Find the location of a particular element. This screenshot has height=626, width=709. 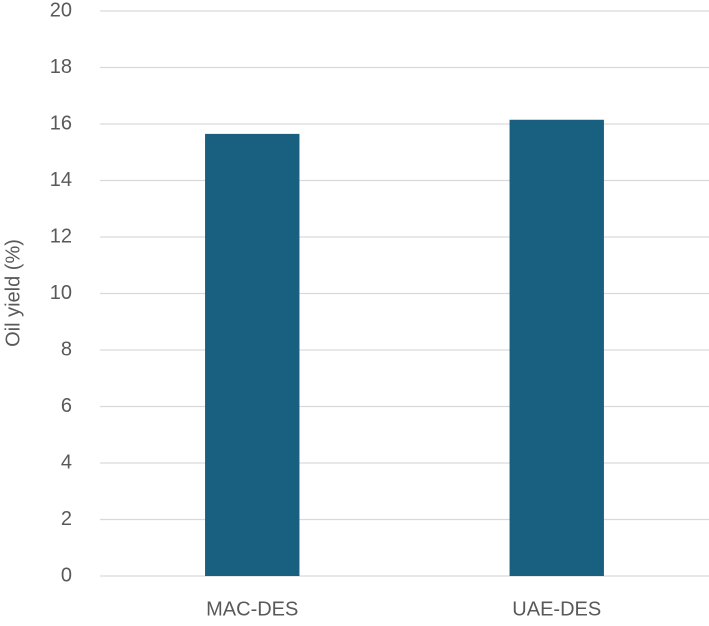

y-axis-title: Oil yield (%) is located at coordinates (13, 293).